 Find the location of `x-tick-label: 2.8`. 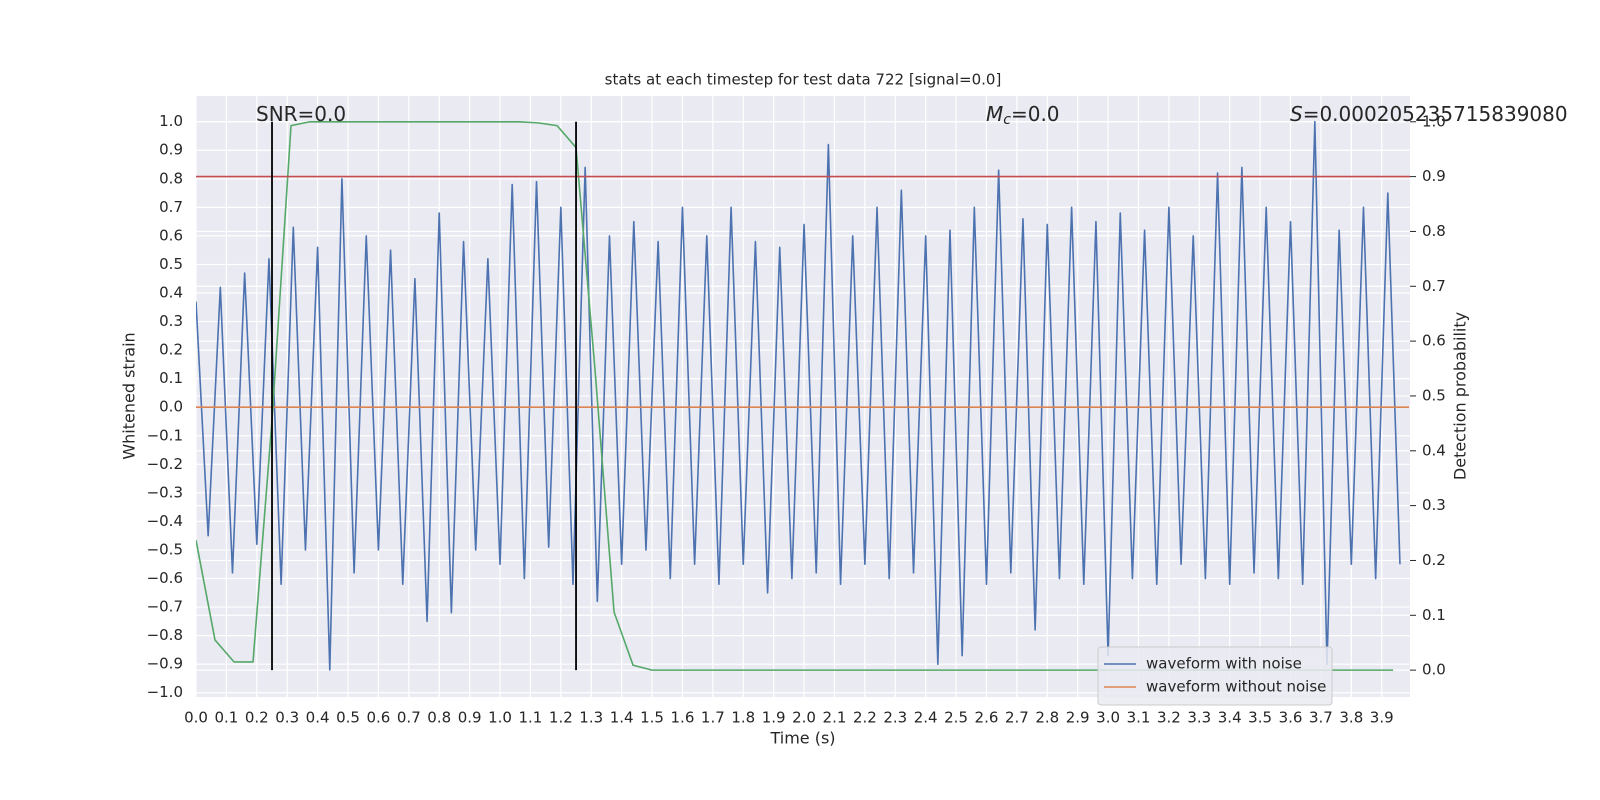

x-tick-label: 2.8 is located at coordinates (1047, 718).